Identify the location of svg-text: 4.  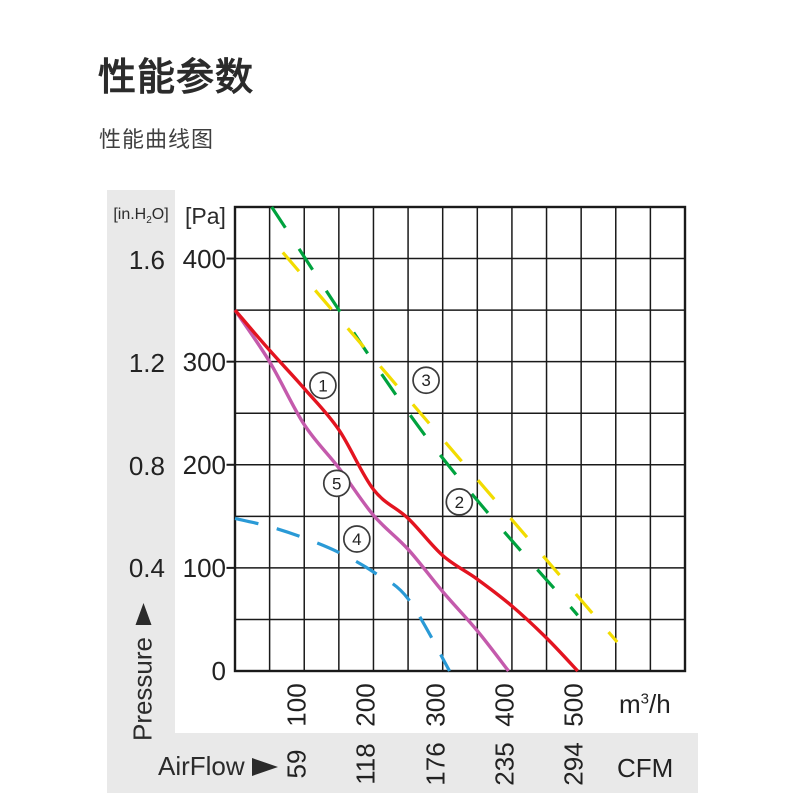
(356, 539).